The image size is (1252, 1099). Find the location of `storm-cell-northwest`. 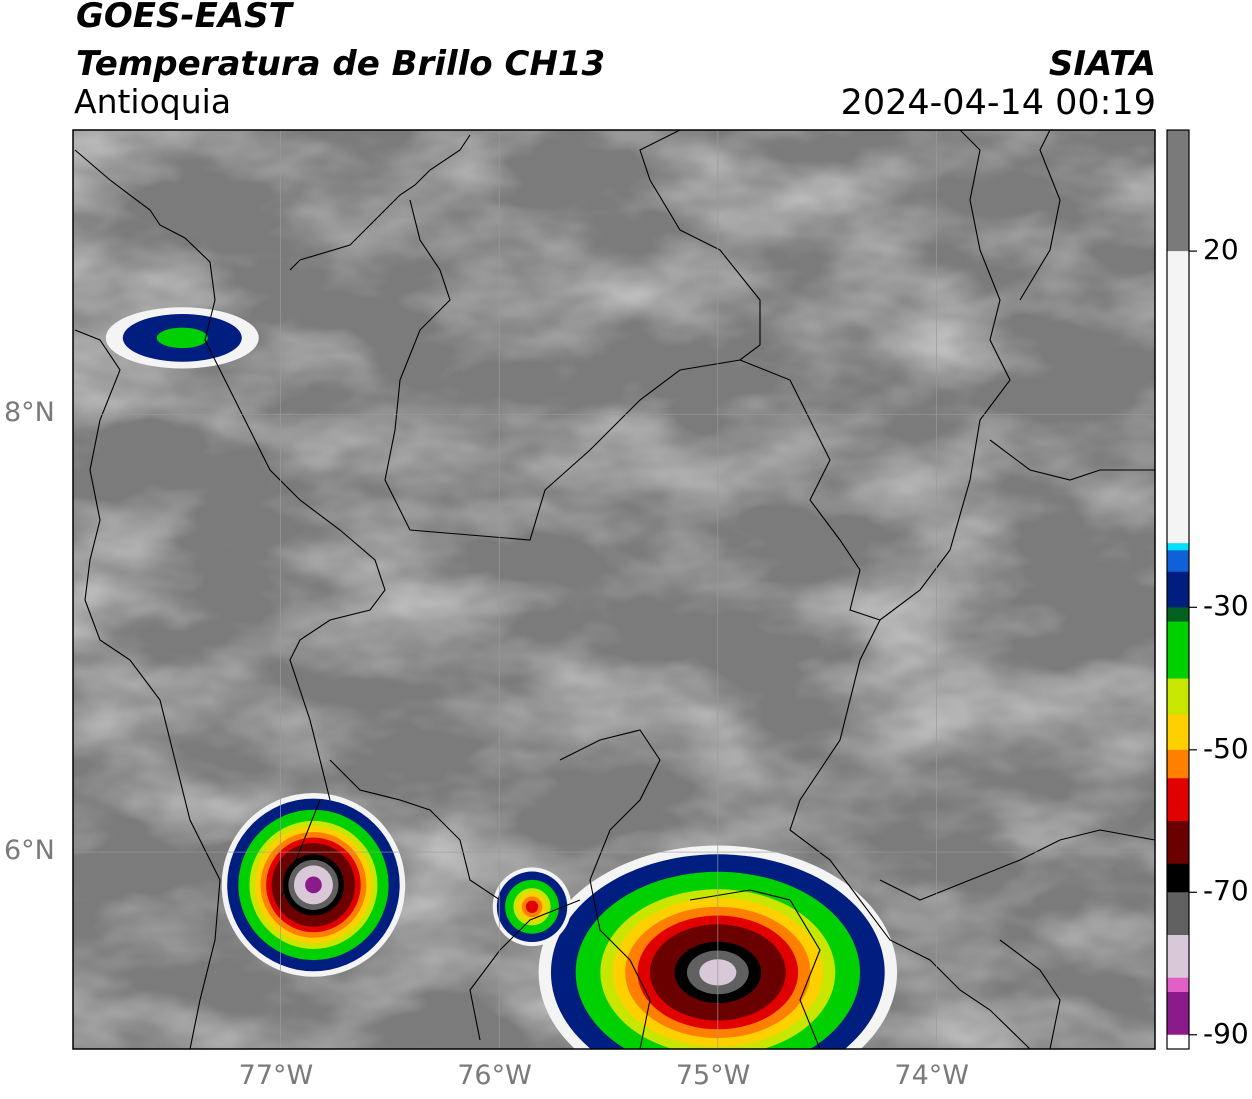

storm-cell-northwest is located at coordinates (182, 338).